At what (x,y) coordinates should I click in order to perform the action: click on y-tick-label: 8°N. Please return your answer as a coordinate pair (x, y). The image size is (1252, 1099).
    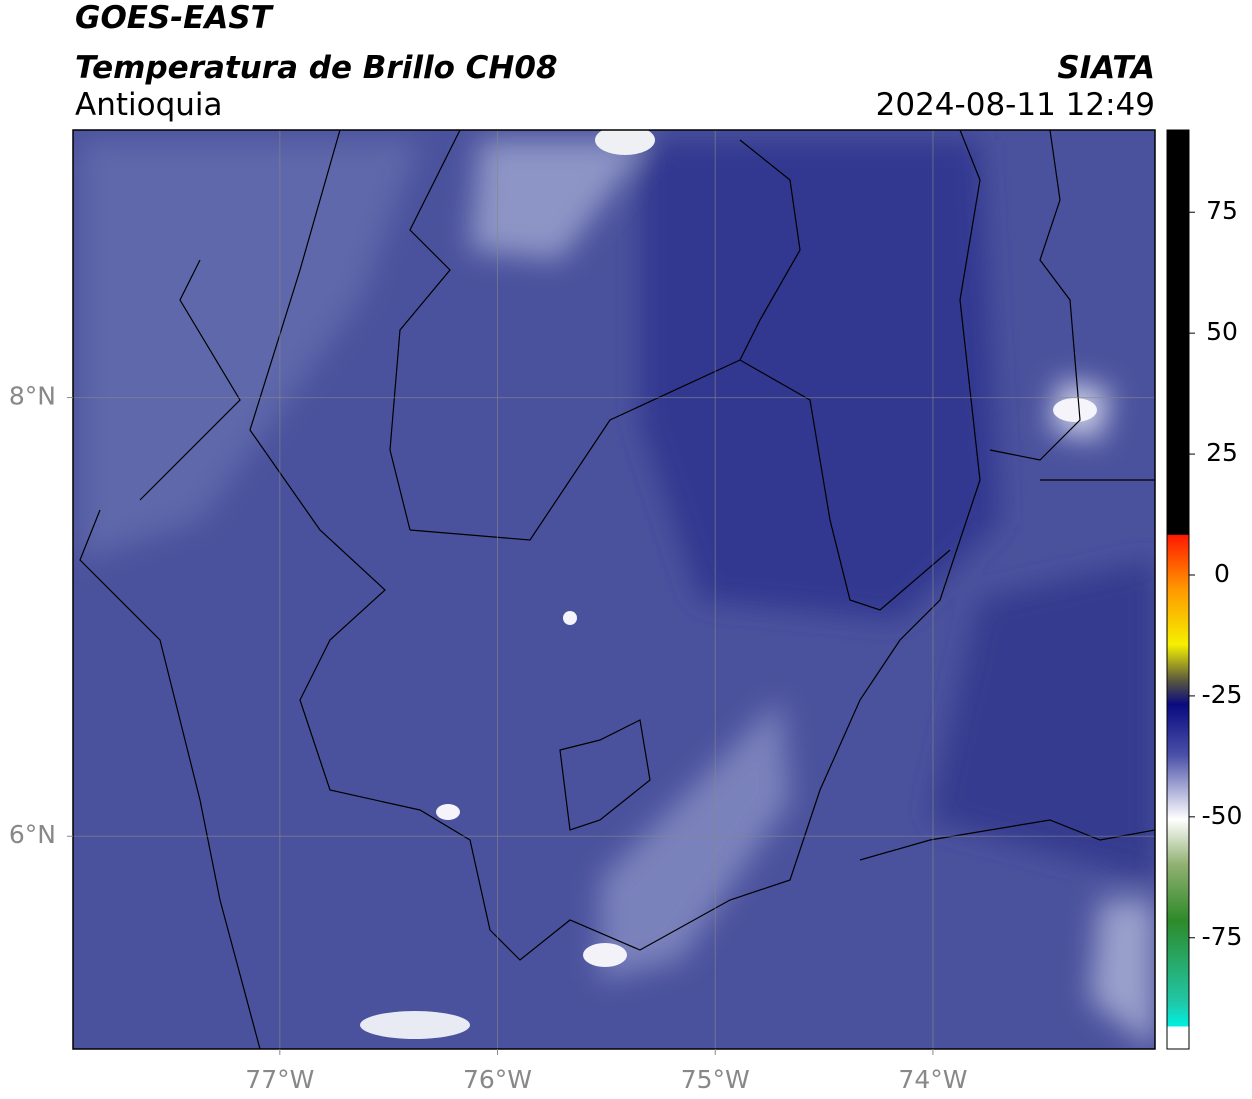
    Looking at the image, I should click on (32, 396).